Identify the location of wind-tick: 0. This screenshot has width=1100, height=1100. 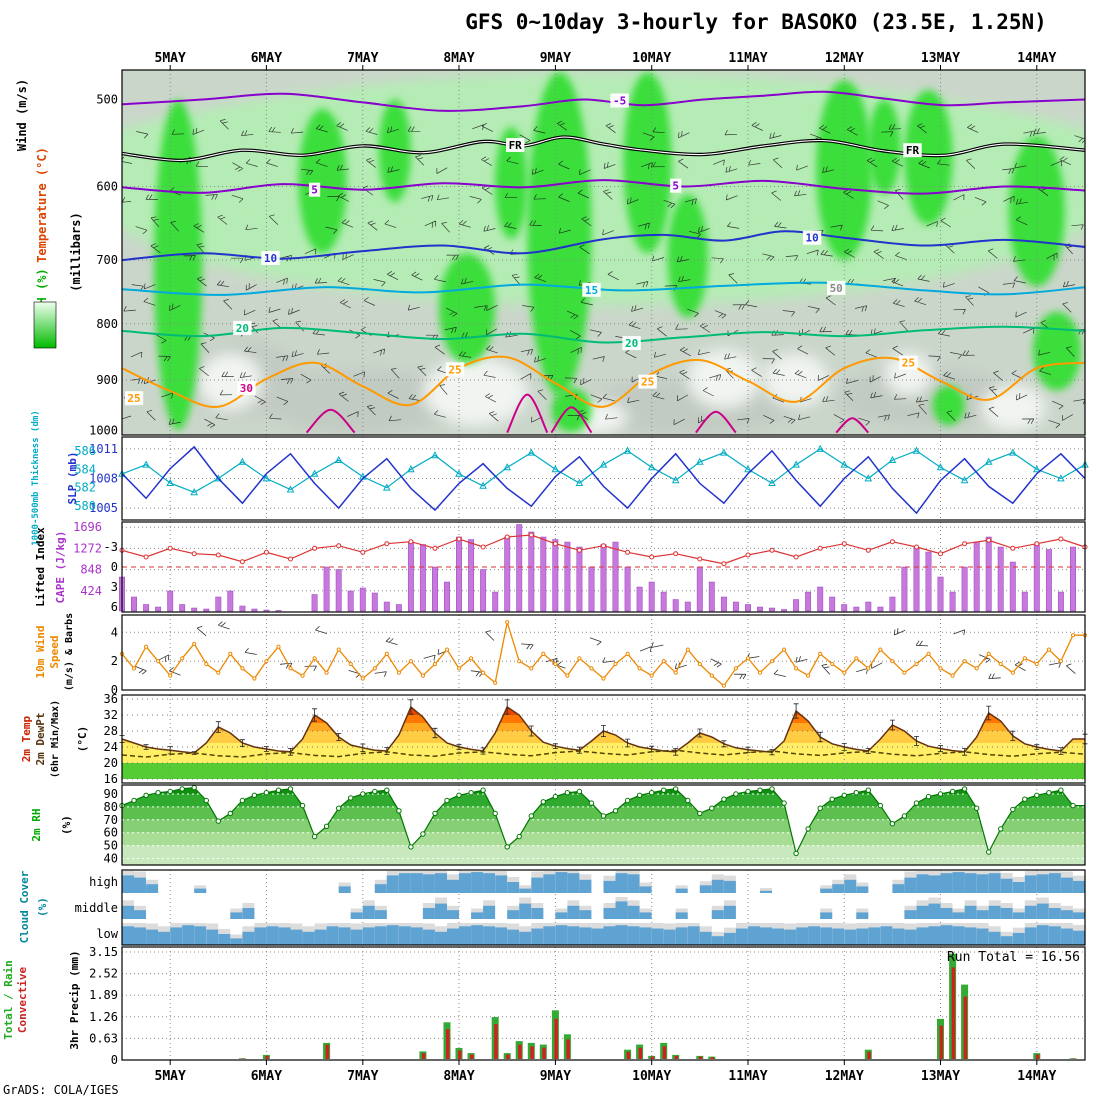
(114, 690).